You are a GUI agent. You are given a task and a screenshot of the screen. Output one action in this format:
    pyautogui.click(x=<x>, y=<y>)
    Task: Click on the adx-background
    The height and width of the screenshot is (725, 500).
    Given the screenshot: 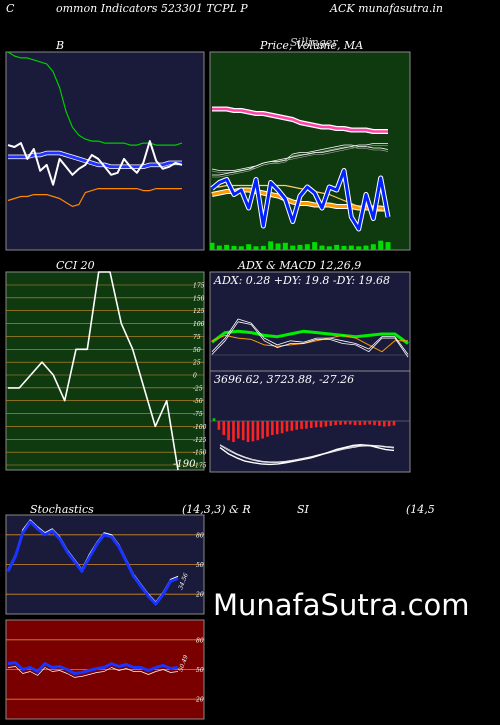 What is the action you would take?
    pyautogui.click(x=310, y=372)
    